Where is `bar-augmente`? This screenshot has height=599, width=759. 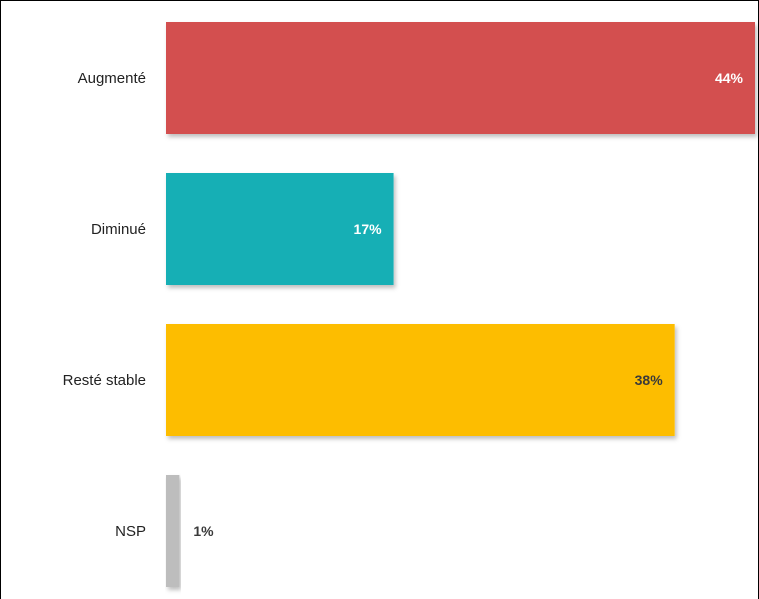
bar-augmente is located at coordinates (460, 78).